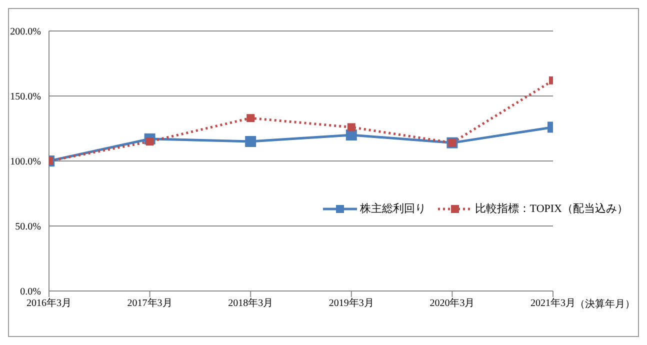 The image size is (647, 345). I want to click on legend-label: 比較指標：TOPIX（配当込み）, so click(551, 209).